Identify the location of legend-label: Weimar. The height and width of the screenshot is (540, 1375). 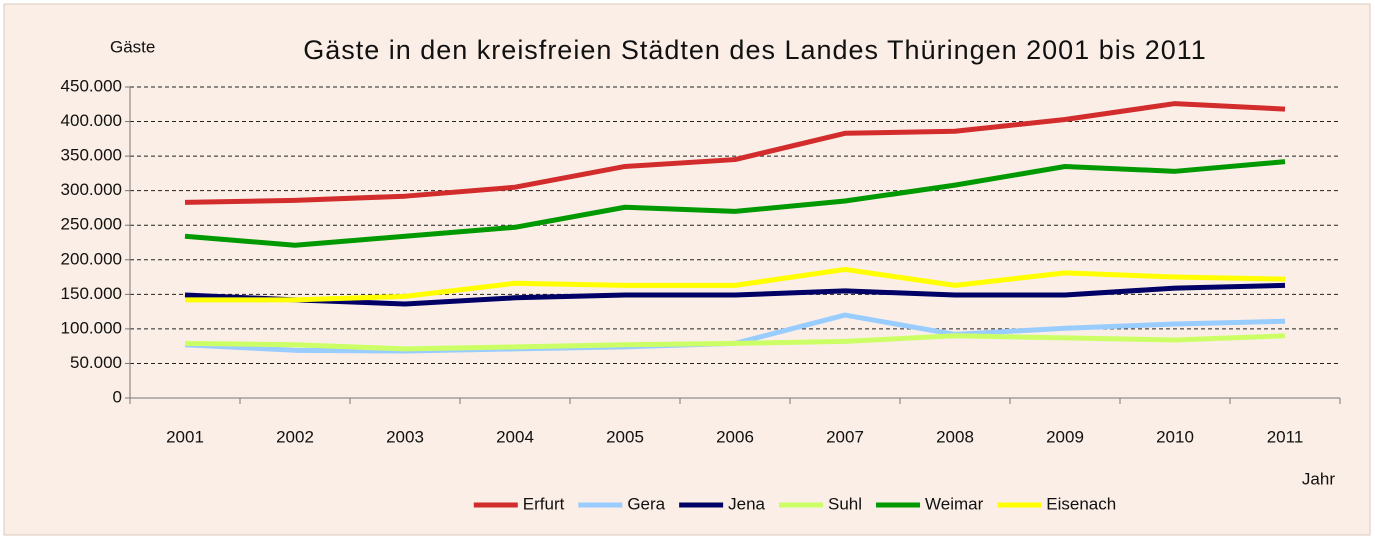
(954, 503).